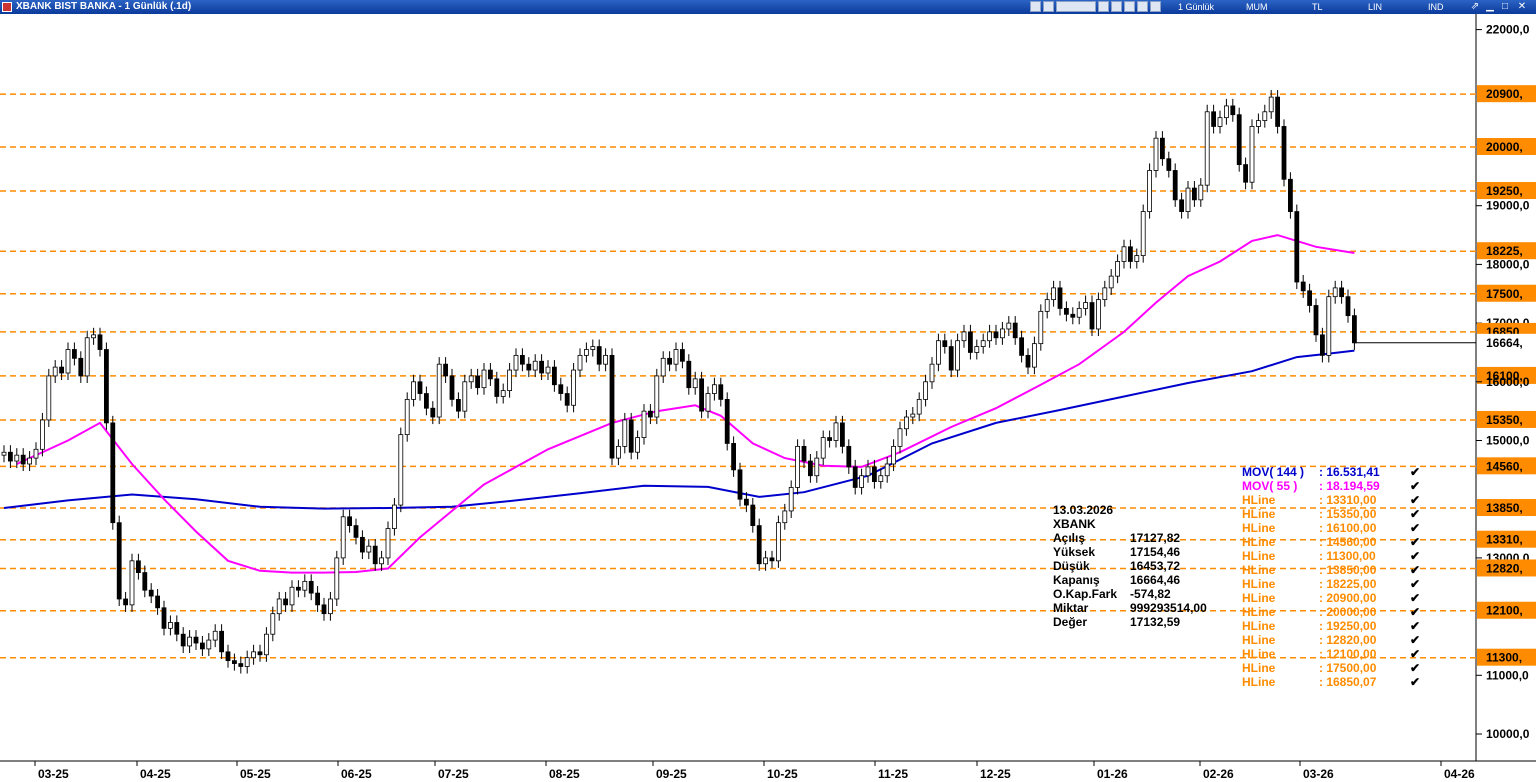 The image size is (1536, 782). Describe the element at coordinates (1505, 6) in the screenshot. I see `maximize-icon: □` at that location.